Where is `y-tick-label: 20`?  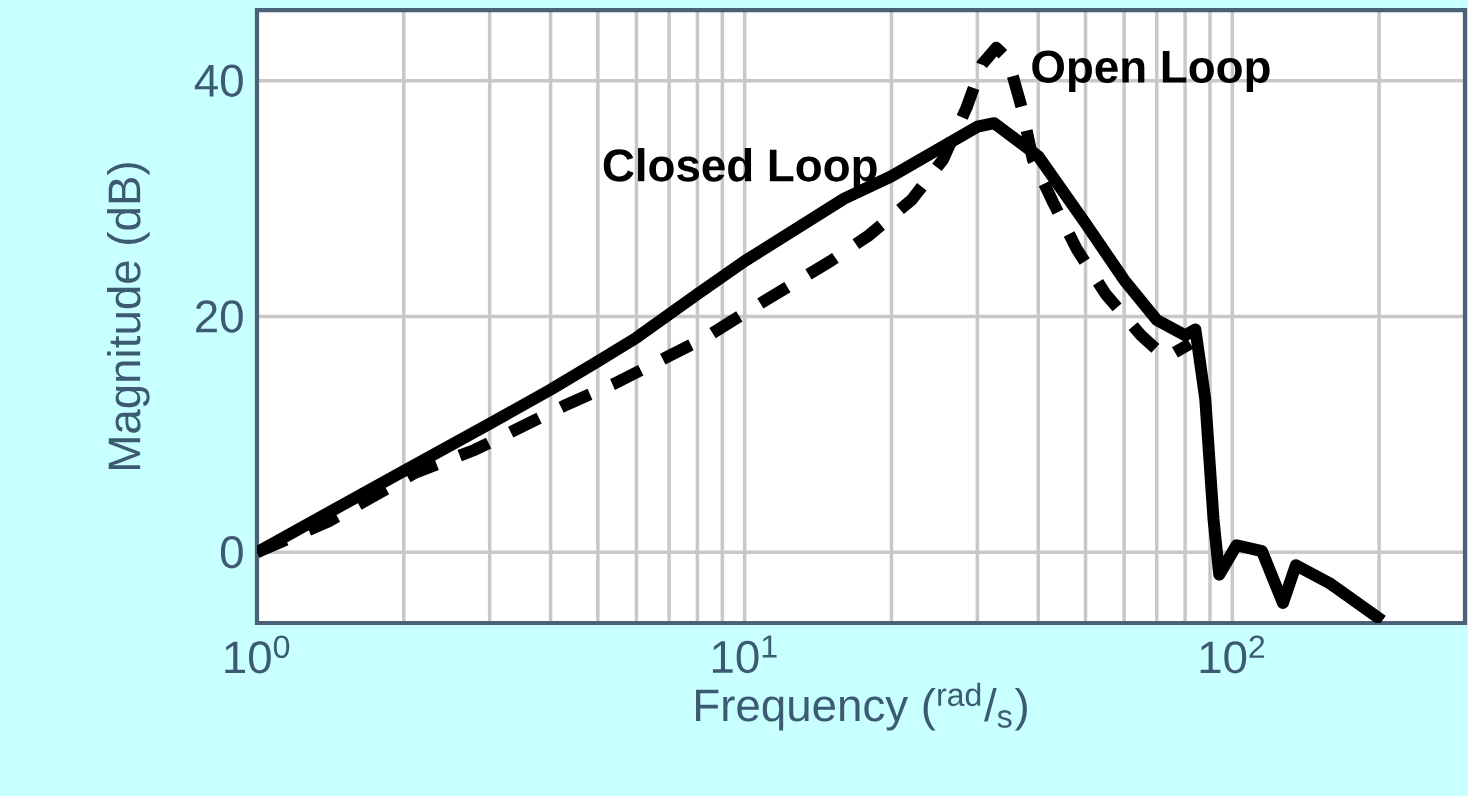
y-tick-label: 20 is located at coordinates (219, 316).